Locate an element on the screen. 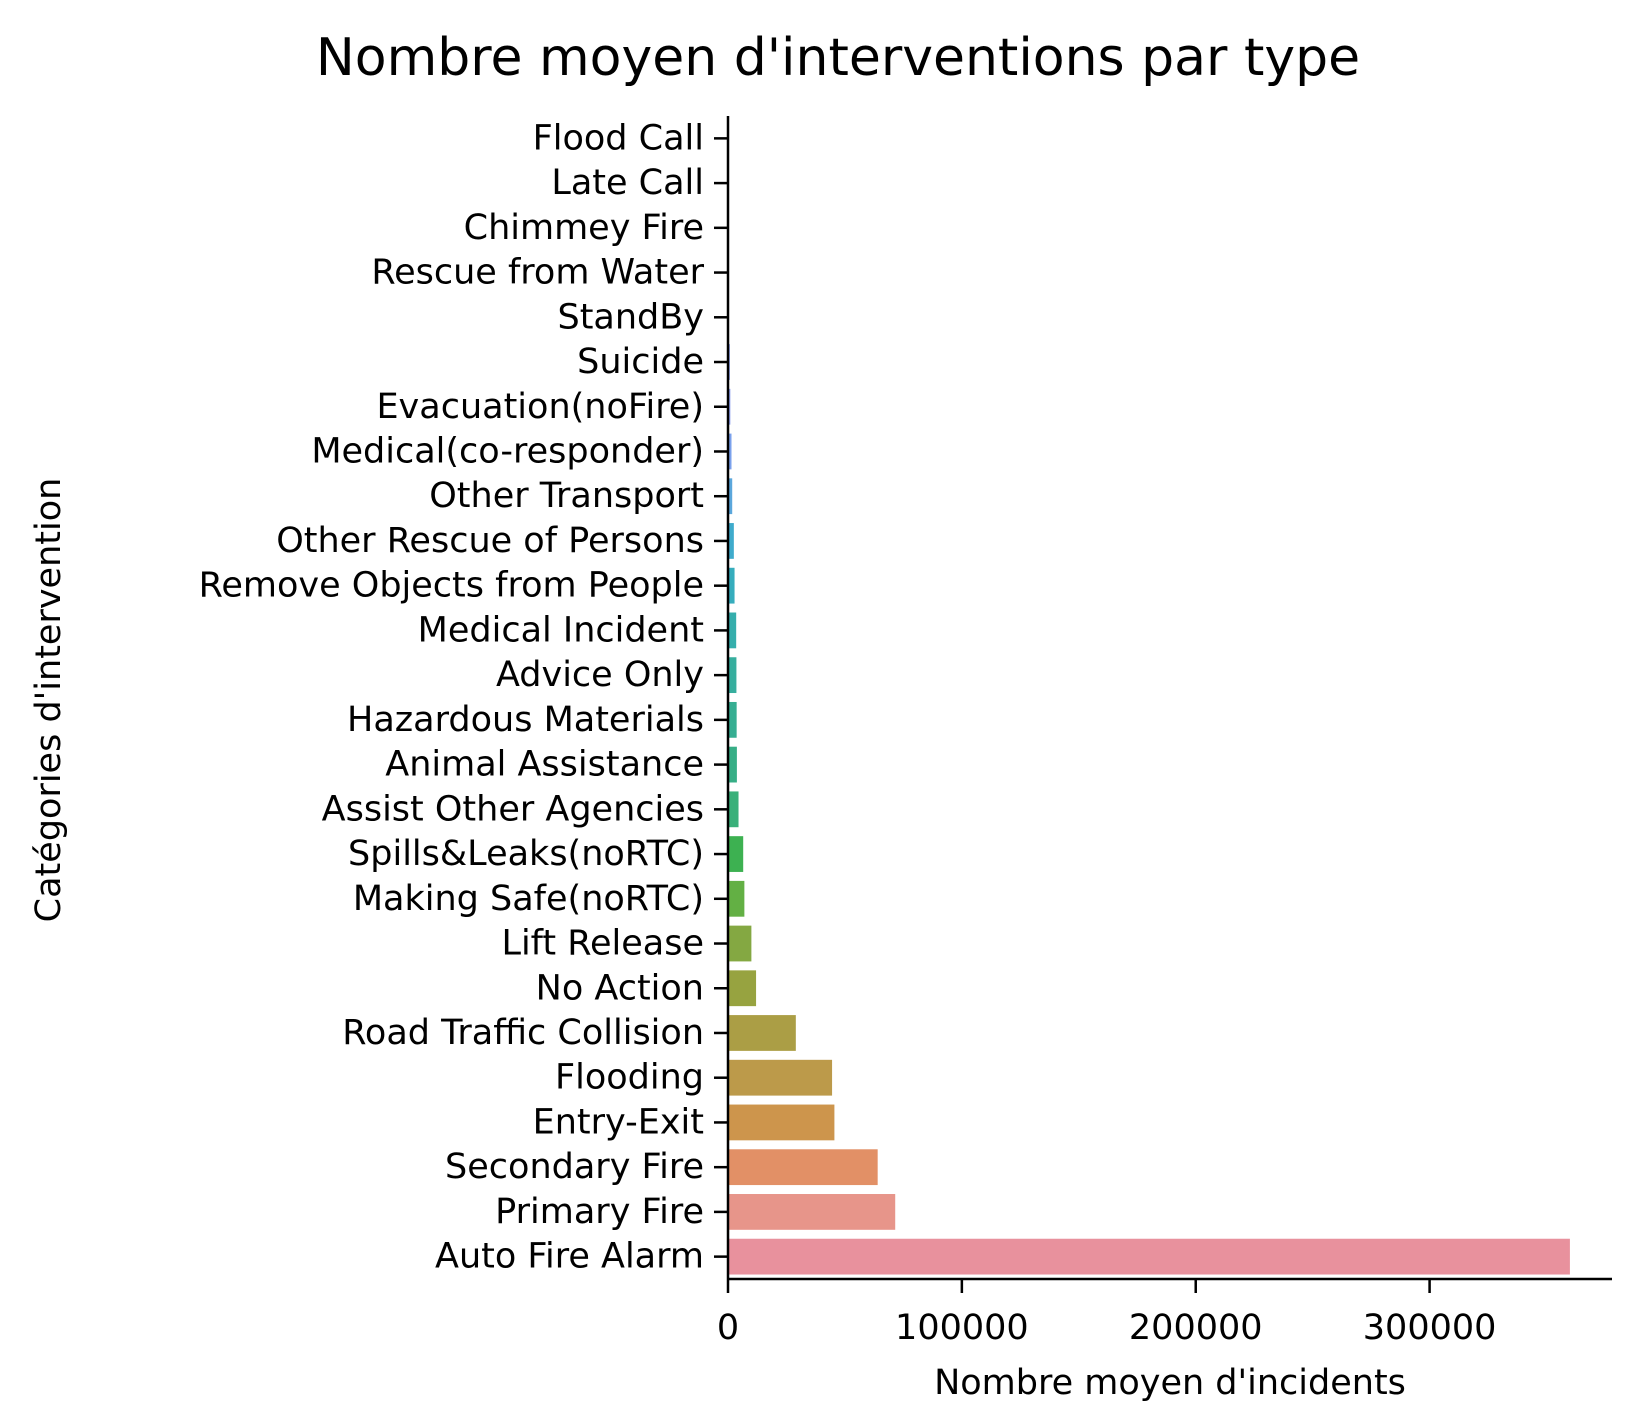  bar-making-safe-nortc is located at coordinates (736, 898).